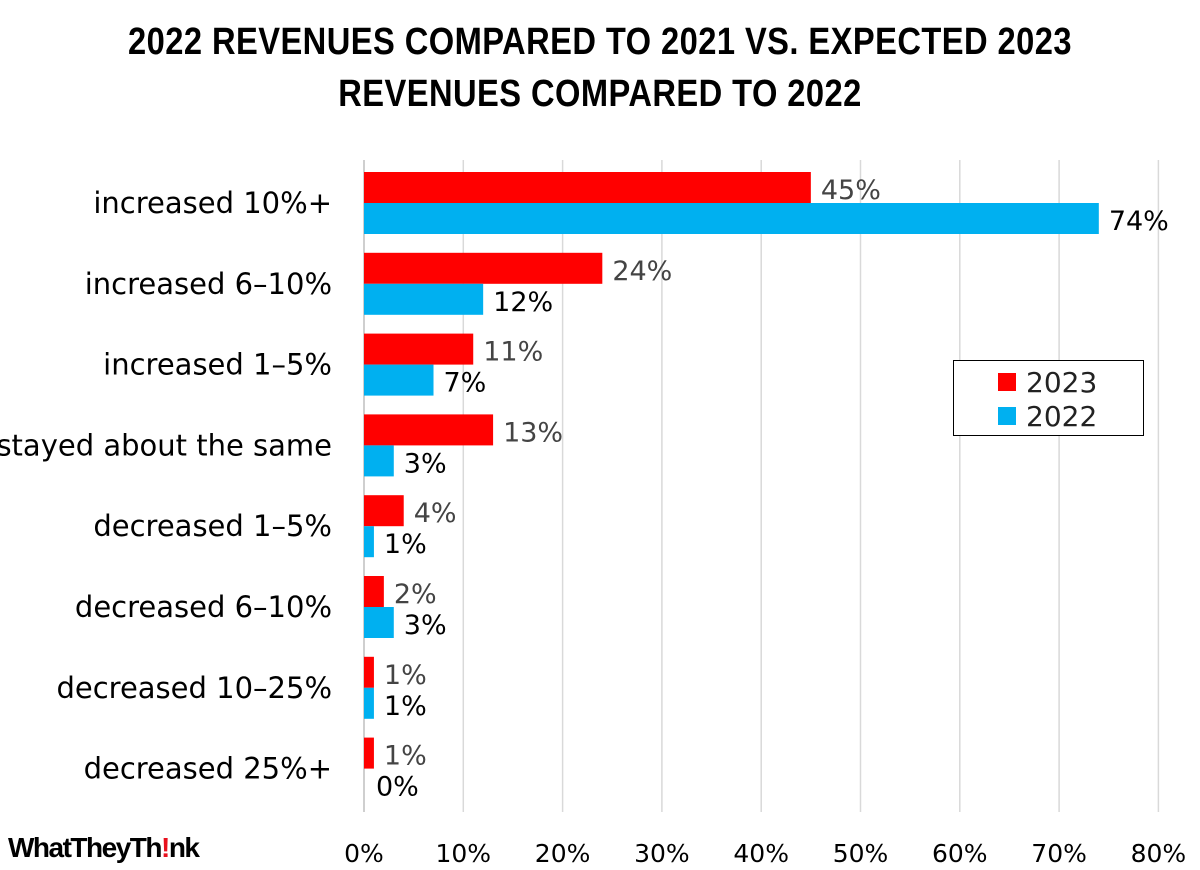  What do you see at coordinates (1139, 221) in the screenshot?
I see `data-label-2022: 74%` at bounding box center [1139, 221].